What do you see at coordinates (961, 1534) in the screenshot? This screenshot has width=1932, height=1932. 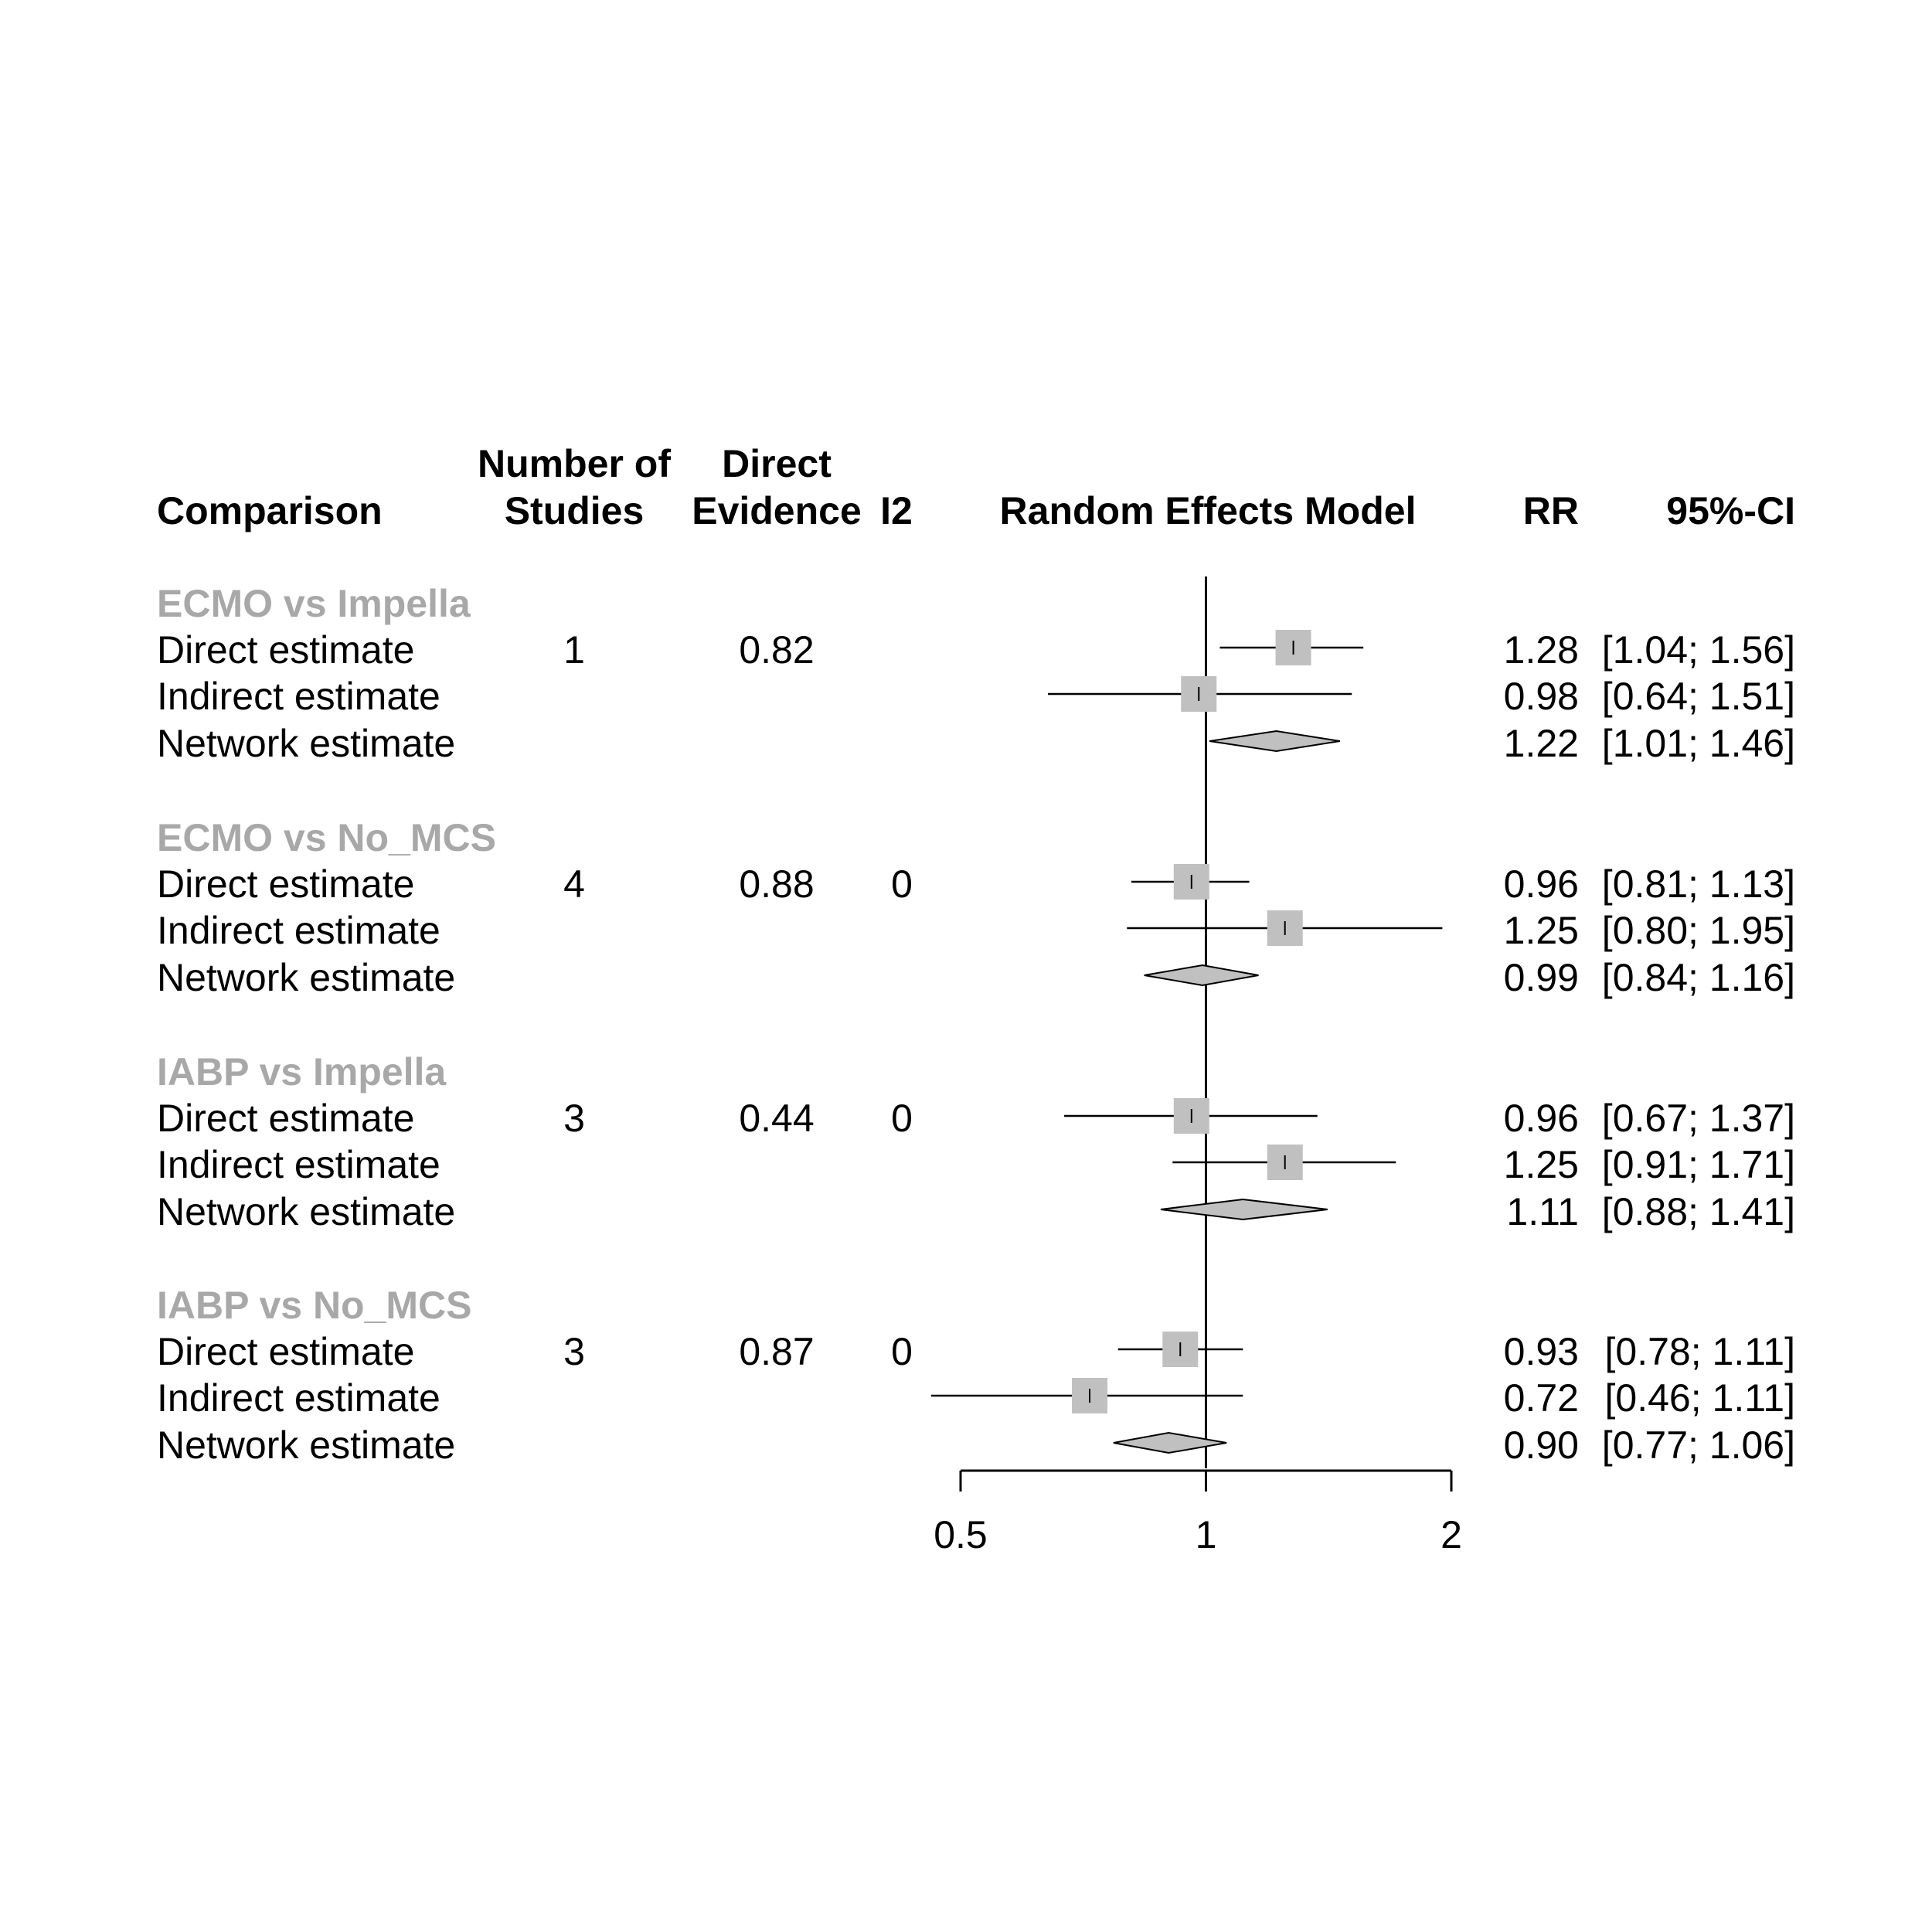 I see `x-tick-label: 0.5` at bounding box center [961, 1534].